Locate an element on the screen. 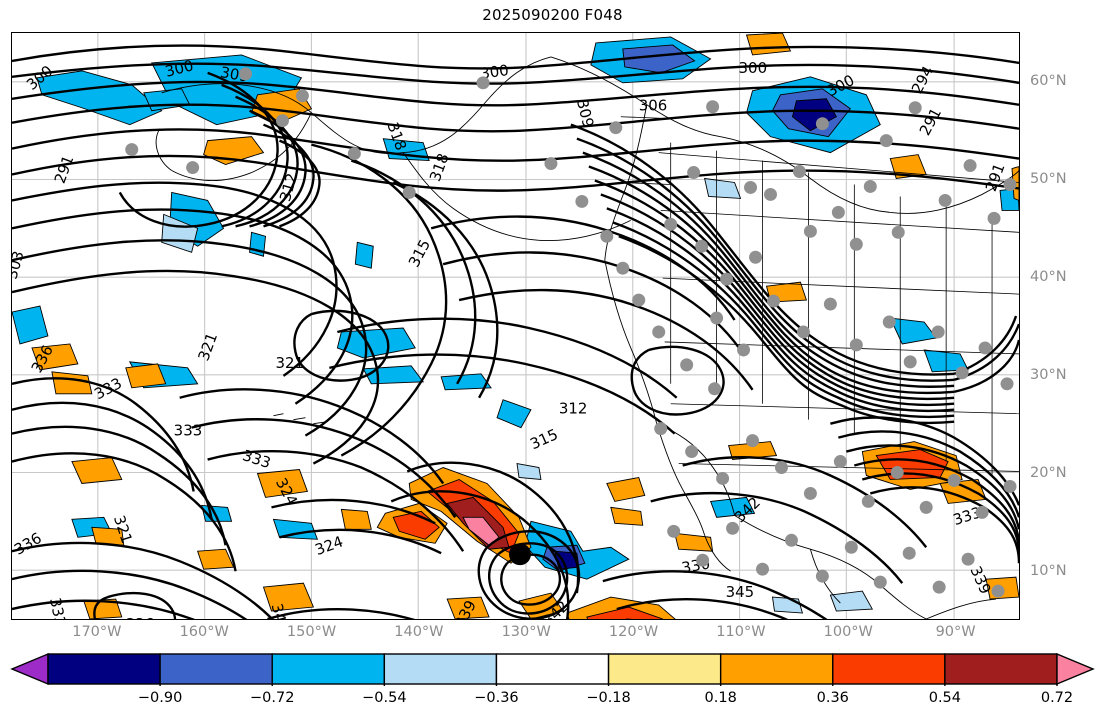 This screenshot has width=1105, height=712. y-tick-label: 20°N is located at coordinates (1048, 473).